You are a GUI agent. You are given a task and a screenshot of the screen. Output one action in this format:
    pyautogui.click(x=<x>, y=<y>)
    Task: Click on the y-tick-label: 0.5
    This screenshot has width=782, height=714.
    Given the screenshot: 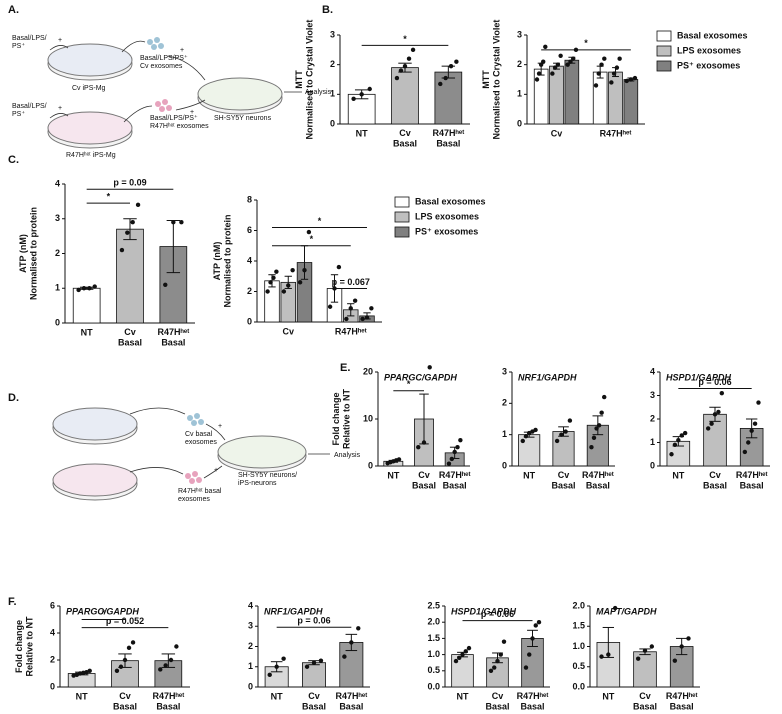 What is the action you would take?
    pyautogui.click(x=433, y=670)
    